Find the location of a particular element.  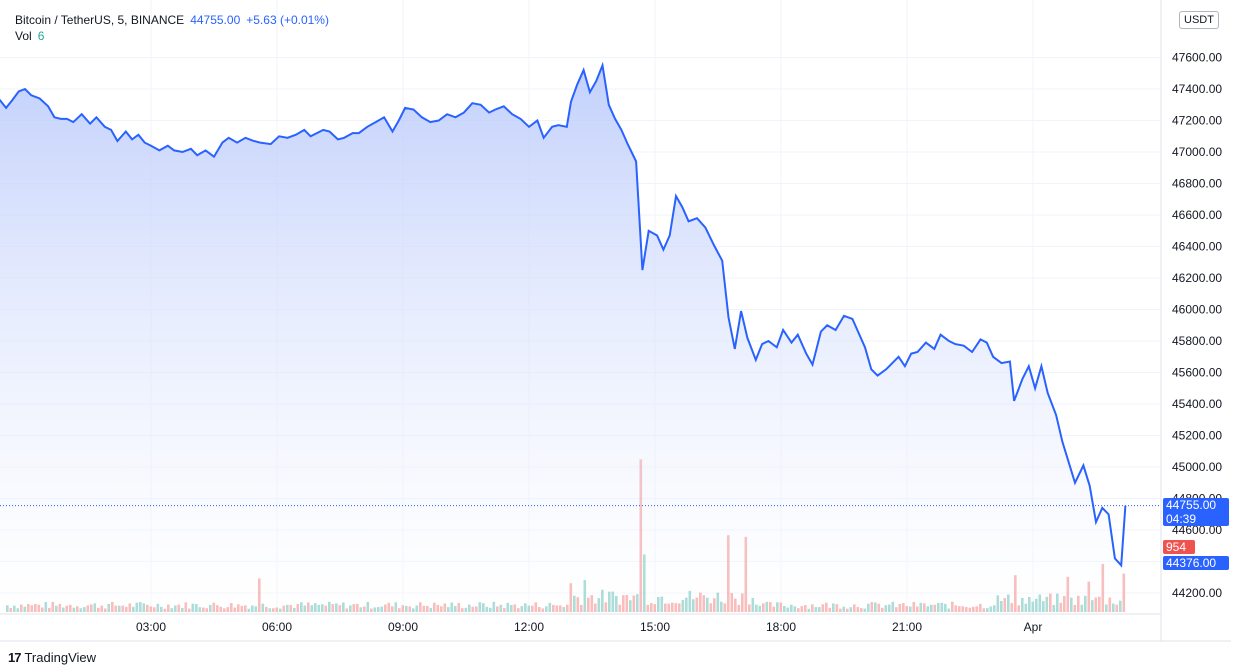

symbol-title: Bitcoin / TetherUS, 5, BINANCE is located at coordinates (100, 20).